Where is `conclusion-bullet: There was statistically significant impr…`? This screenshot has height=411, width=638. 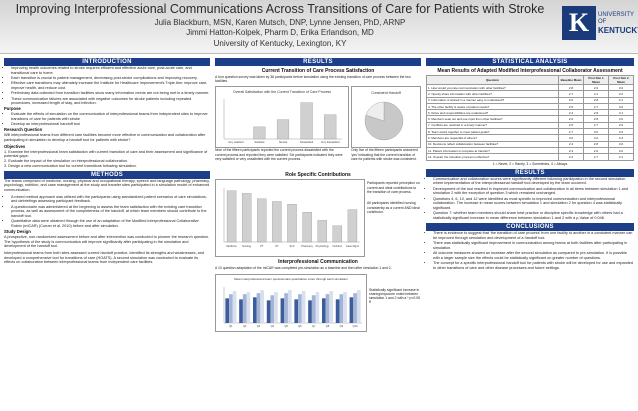 conclusion-bullet: There was statistically significant impr… is located at coordinates (533, 245).